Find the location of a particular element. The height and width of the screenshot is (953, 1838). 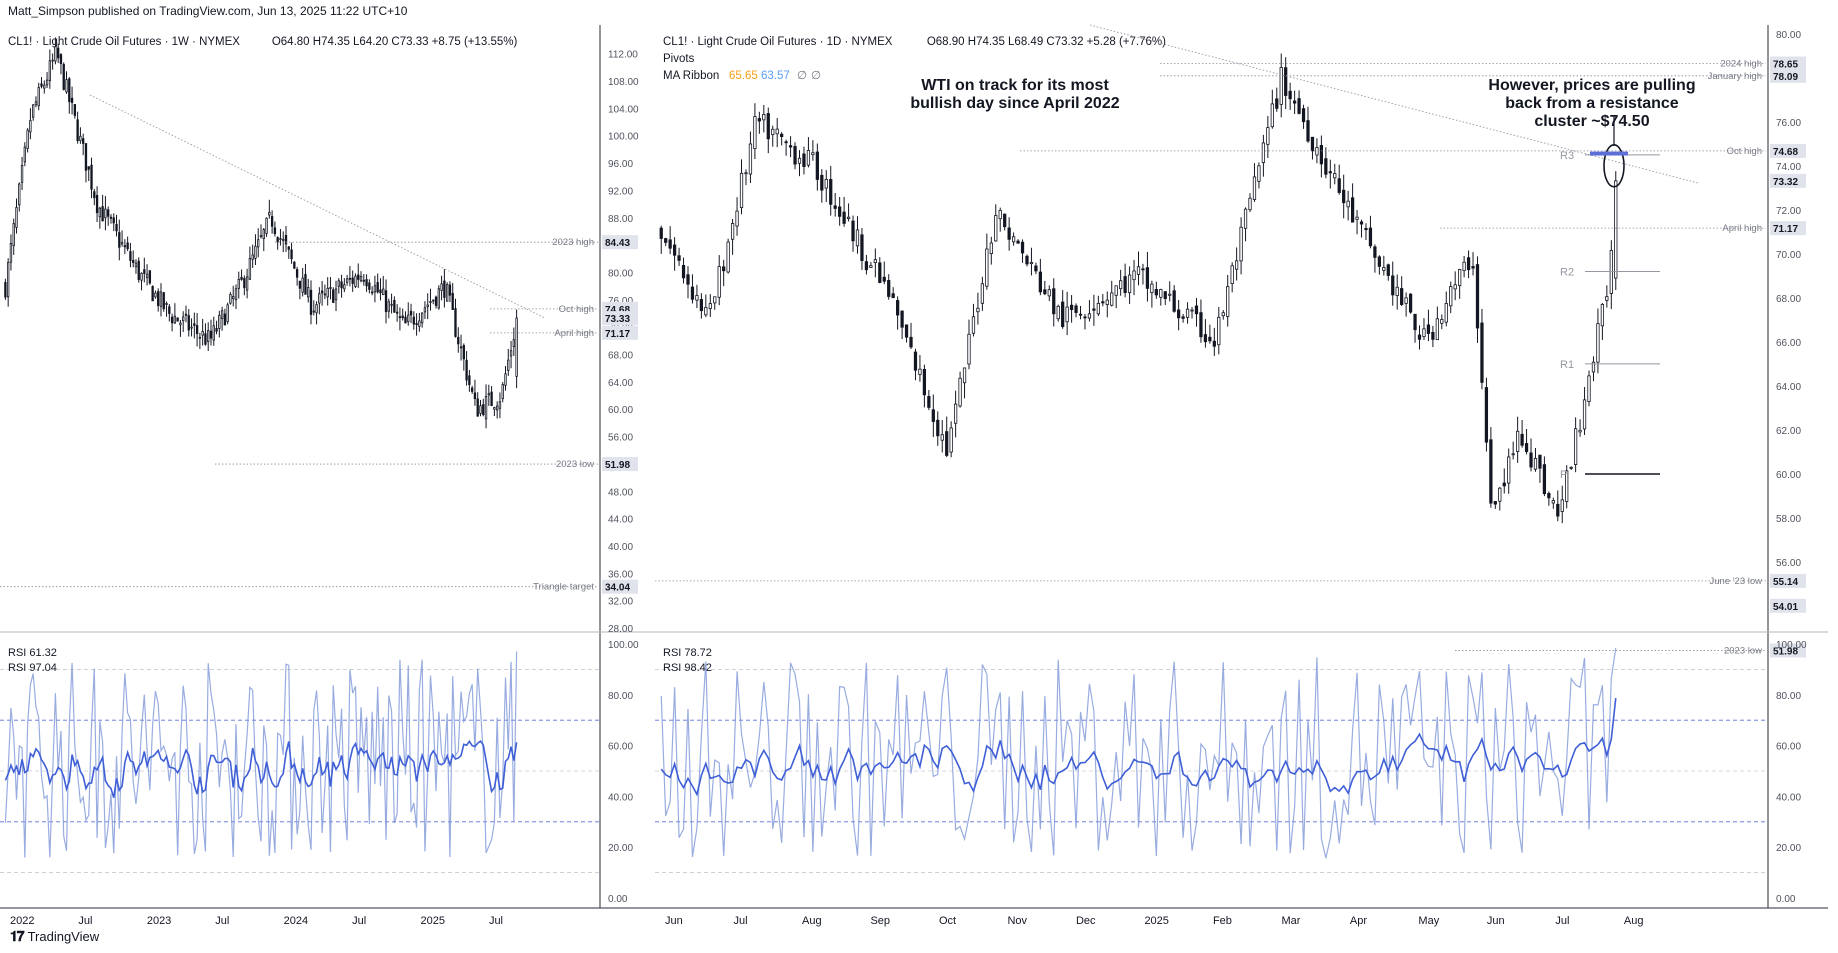

y-tick-label: 32.00 is located at coordinates (620, 602).